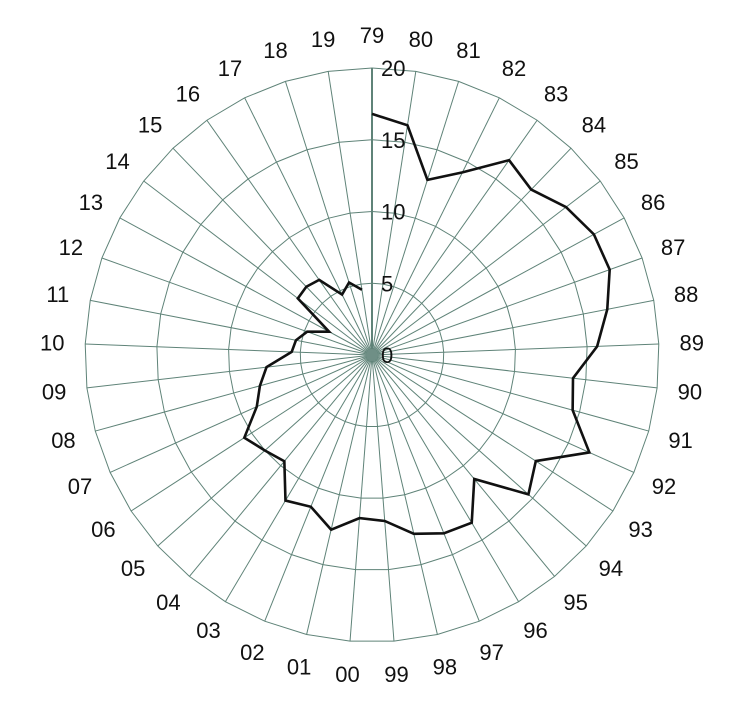 The height and width of the screenshot is (707, 748). I want to click on category-label-81: 81, so click(468, 50).